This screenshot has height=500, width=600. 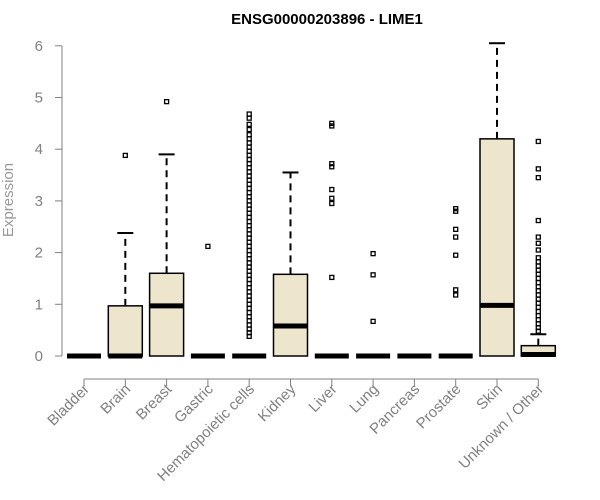 What do you see at coordinates (439, 407) in the screenshot?
I see `x-tick-label: Prostate` at bounding box center [439, 407].